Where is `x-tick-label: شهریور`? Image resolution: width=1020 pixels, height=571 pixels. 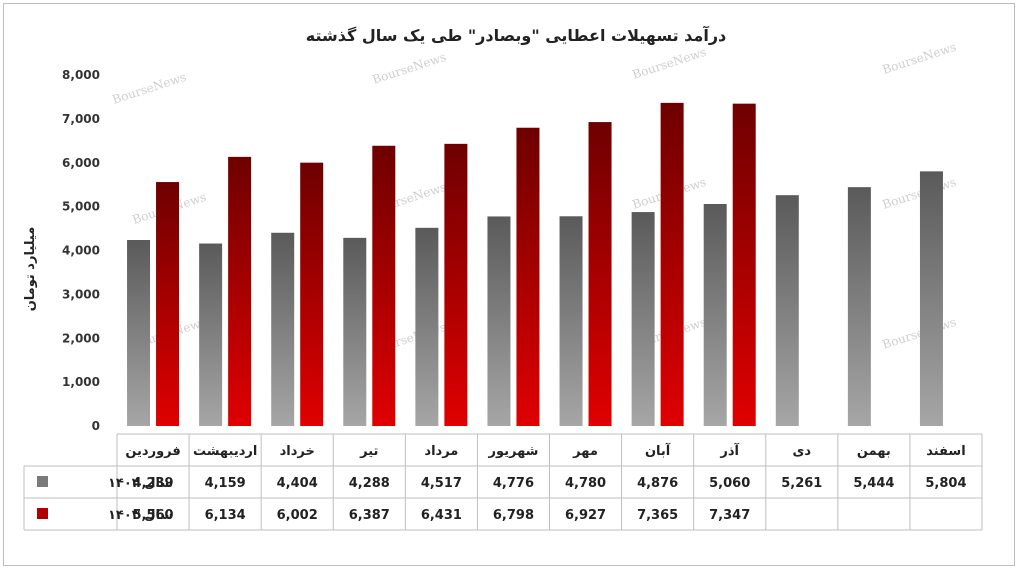 x-tick-label: شهریور is located at coordinates (512, 451).